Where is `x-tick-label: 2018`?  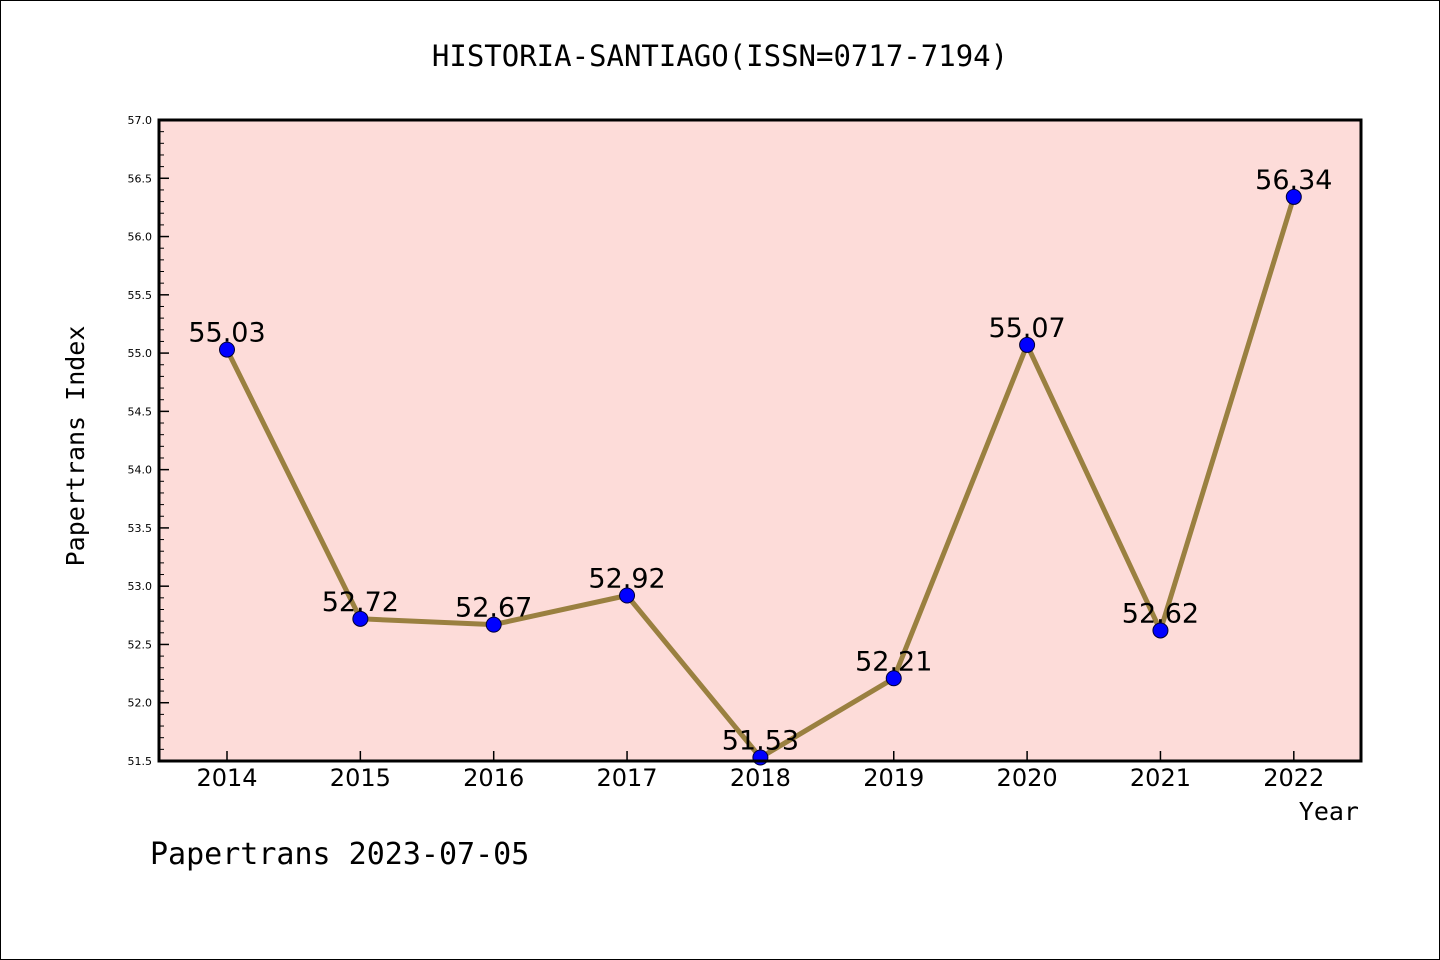
x-tick-label: 2018 is located at coordinates (760, 778).